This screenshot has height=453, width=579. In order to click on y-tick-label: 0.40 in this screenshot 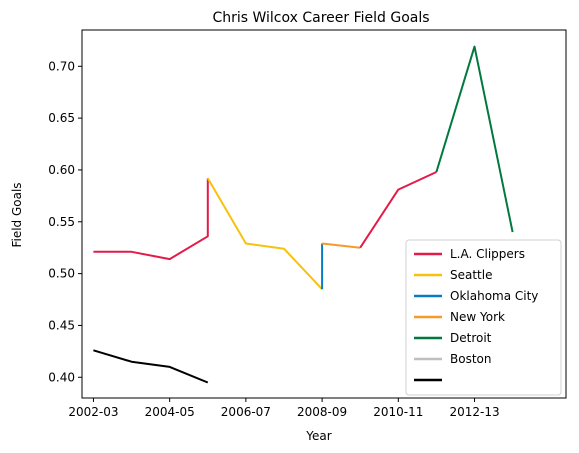, I will do `click(61, 377)`.